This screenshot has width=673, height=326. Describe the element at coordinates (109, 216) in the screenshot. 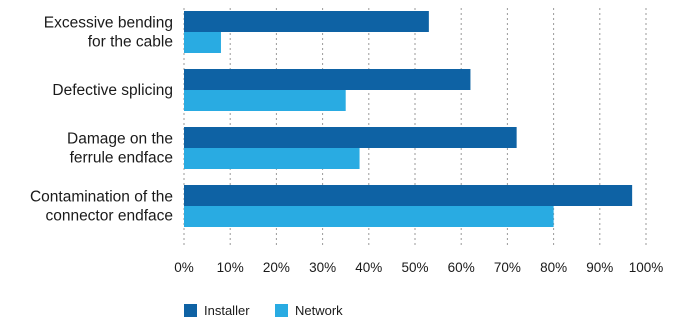

I see `category-label: connector endface` at that location.